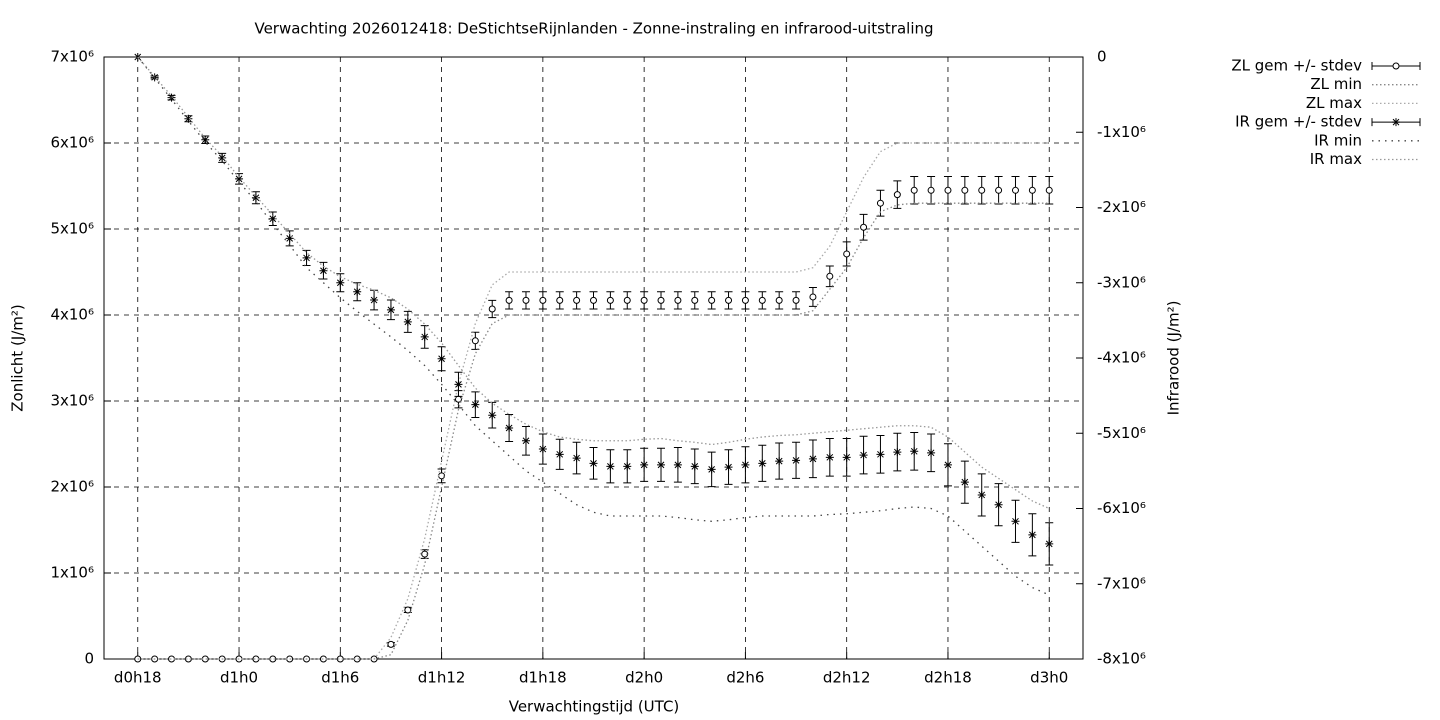 Image resolution: width=1440 pixels, height=720 pixels. Describe the element at coordinates (594, 707) in the screenshot. I see `x-axis-title: Verwachtingstijd (UTC)` at that location.